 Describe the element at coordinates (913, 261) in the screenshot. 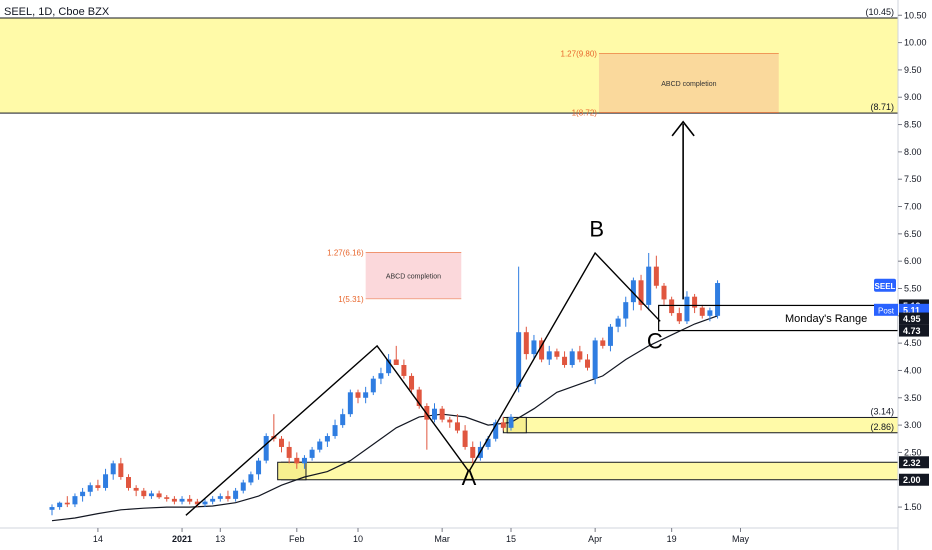

I see `y-tick-label-9: 6.00` at that location.